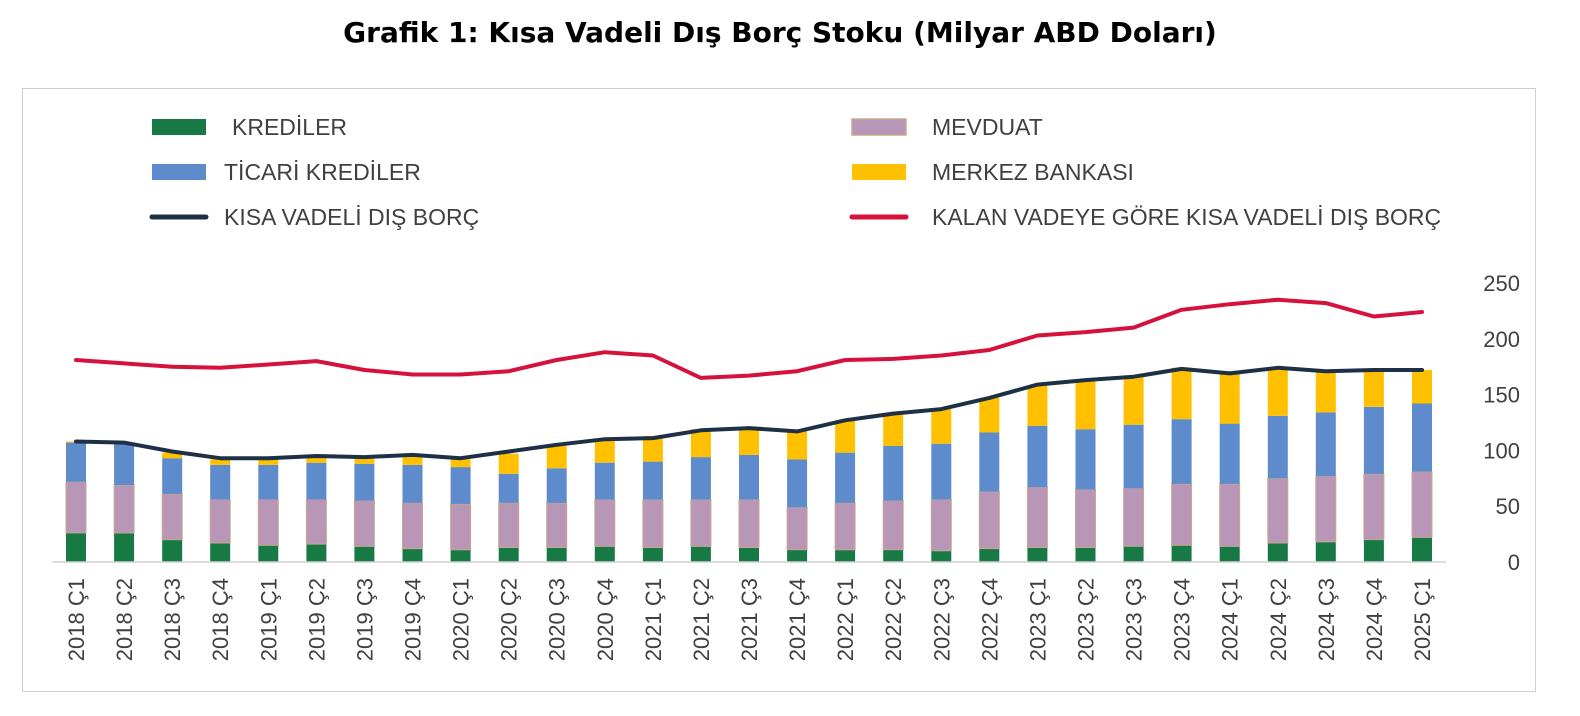 Image resolution: width=1580 pixels, height=716 pixels. What do you see at coordinates (879, 172) in the screenshot?
I see `legend-swatch-merkez-bankasi` at bounding box center [879, 172].